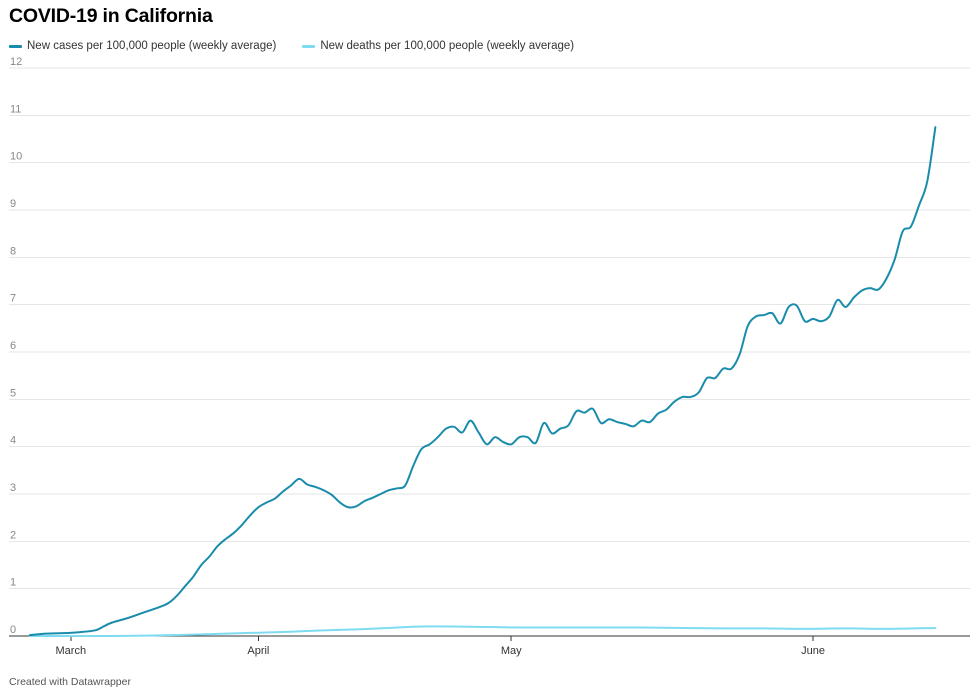 This screenshot has height=699, width=980. Describe the element at coordinates (15, 109) in the screenshot. I see `y-tick-label: 11` at that location.